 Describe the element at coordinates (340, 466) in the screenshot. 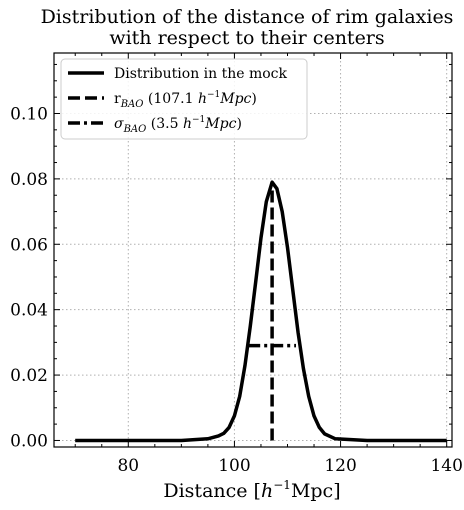

I see `x-tick-label: 120` at that location.